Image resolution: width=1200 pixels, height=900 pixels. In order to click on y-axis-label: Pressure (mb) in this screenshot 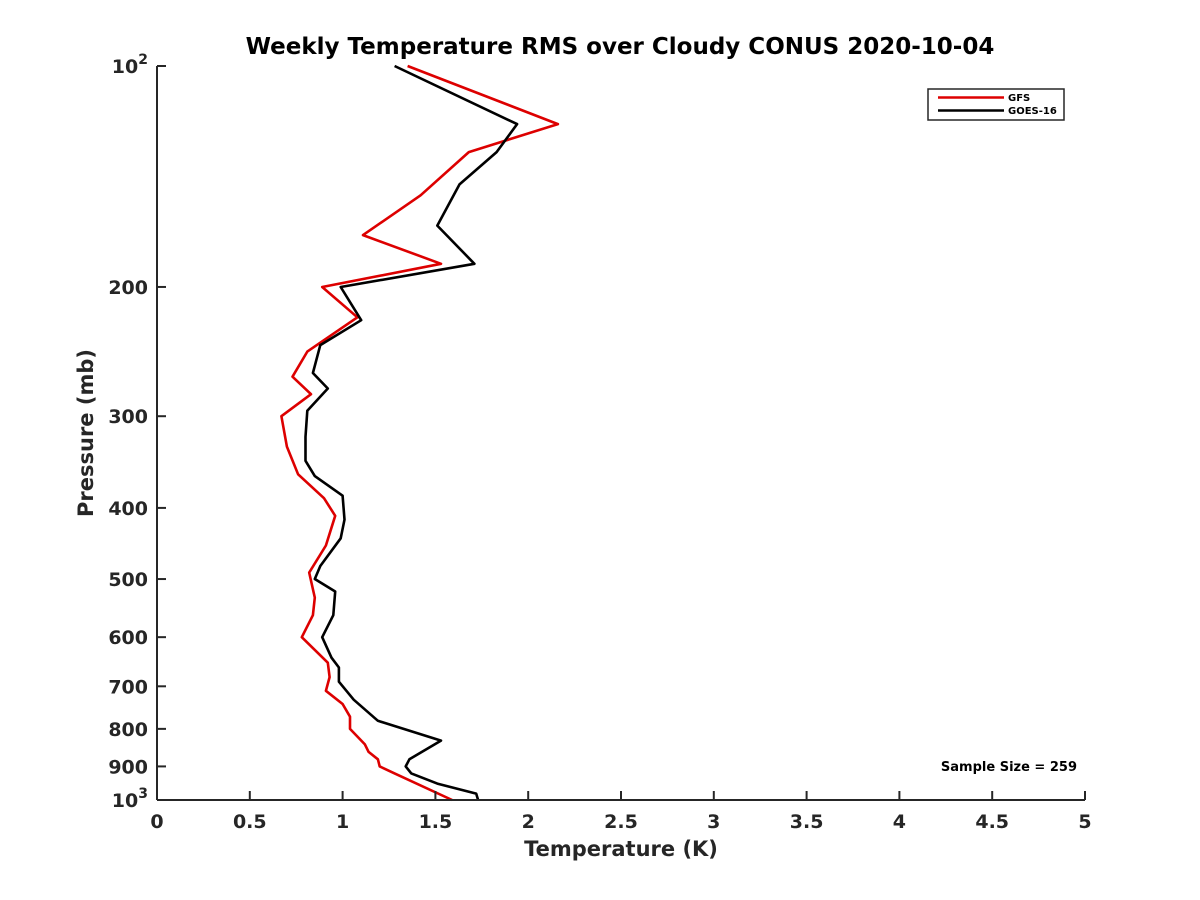, I will do `click(86, 433)`.